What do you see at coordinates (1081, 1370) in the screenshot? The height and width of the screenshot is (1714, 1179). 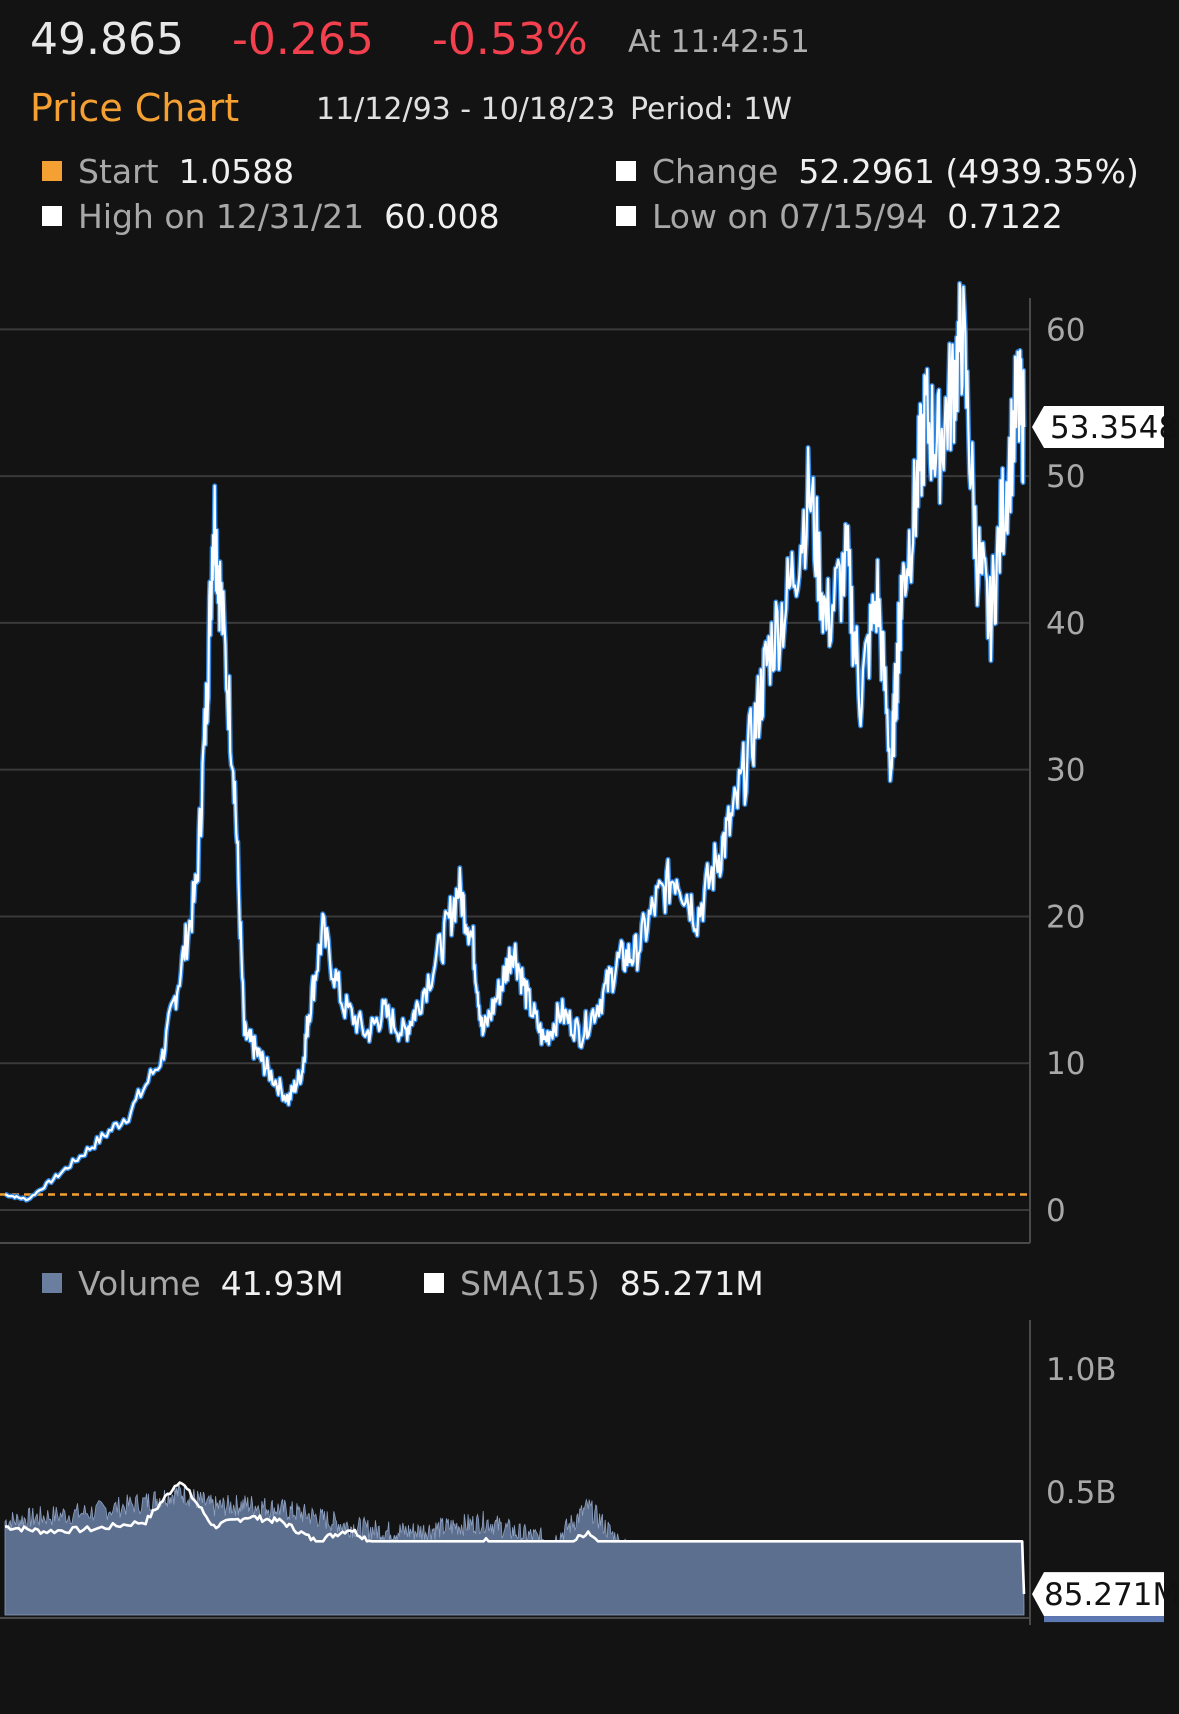 I see `volume-y-tick-label: 1.0B` at bounding box center [1081, 1370].